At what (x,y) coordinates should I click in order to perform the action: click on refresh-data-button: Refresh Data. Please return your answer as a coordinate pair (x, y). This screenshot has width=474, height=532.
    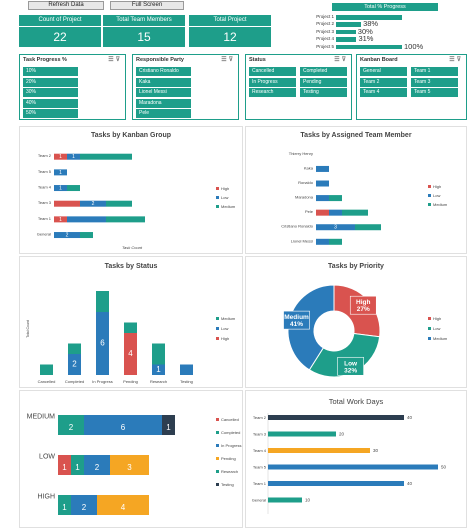
    Looking at the image, I should click on (66, 5).